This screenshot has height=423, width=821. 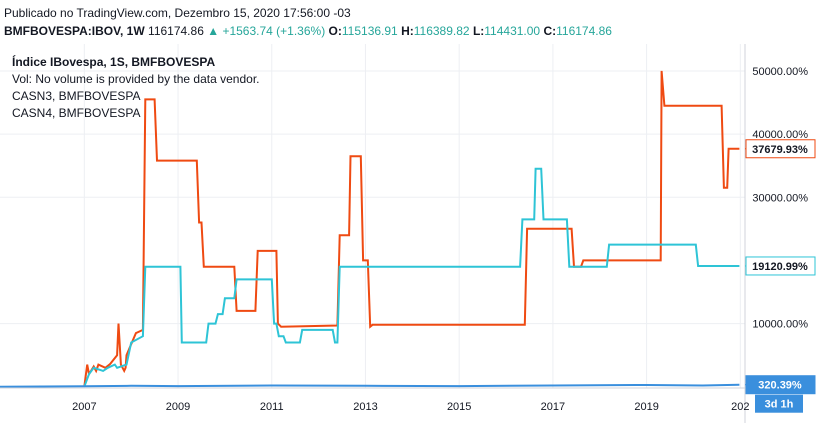 I want to click on x-axis-ticks: 2007 2009 2011 2013 2015 2017 2019 202, so click(x=410, y=407).